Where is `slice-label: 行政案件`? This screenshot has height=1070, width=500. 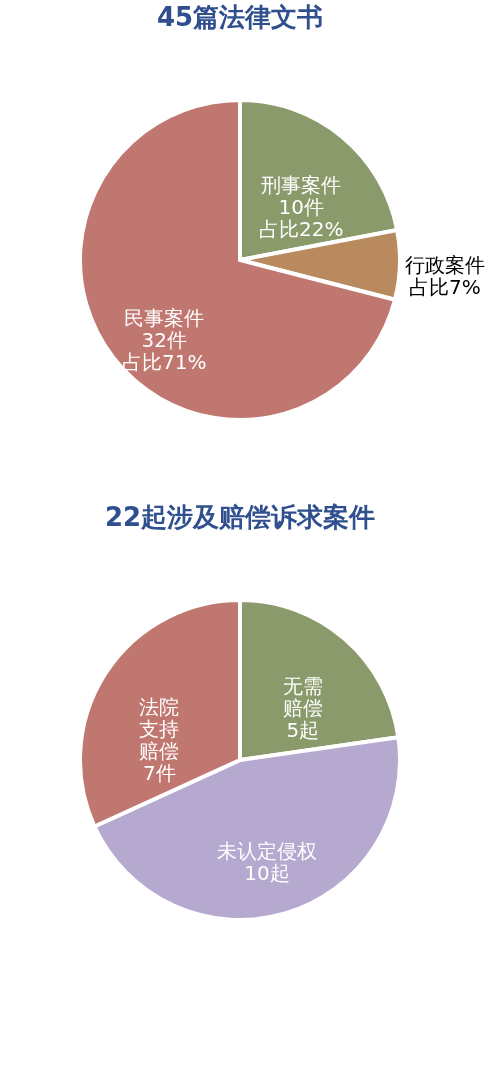
slice-label: 行政案件 is located at coordinates (444, 265).